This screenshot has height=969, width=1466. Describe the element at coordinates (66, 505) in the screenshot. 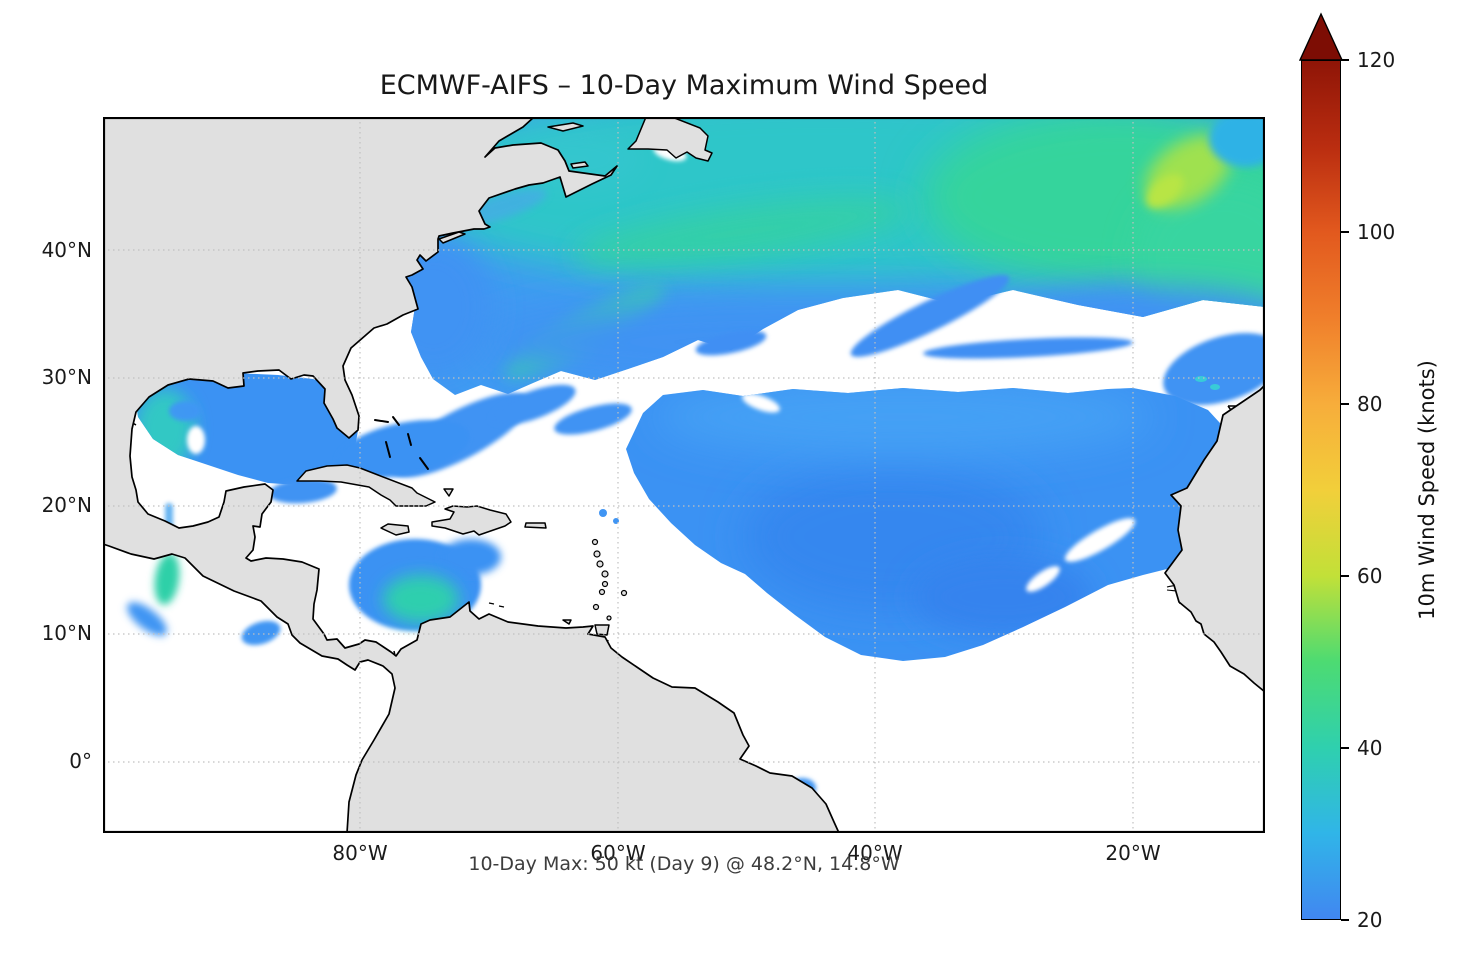

I see `lat-tick-label: 20°N` at that location.